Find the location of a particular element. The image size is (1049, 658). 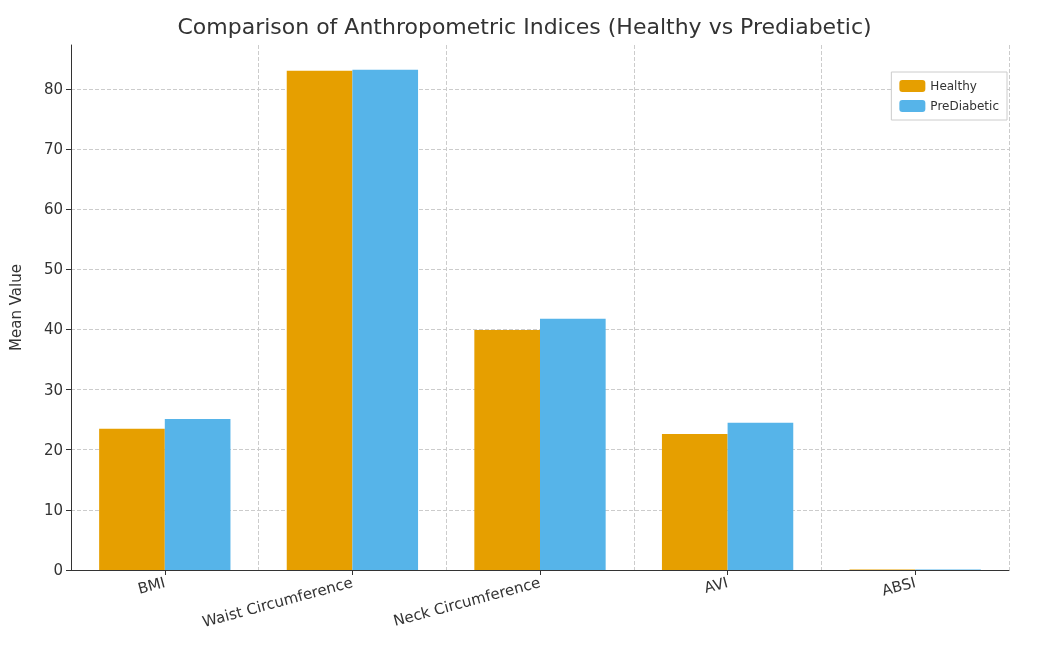

y-tick-label: 30 is located at coordinates (53, 389).